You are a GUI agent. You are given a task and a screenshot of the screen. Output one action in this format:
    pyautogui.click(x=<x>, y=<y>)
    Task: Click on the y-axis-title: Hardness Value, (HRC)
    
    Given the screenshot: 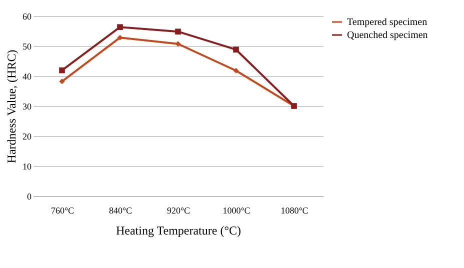 What is the action you would take?
    pyautogui.click(x=11, y=107)
    